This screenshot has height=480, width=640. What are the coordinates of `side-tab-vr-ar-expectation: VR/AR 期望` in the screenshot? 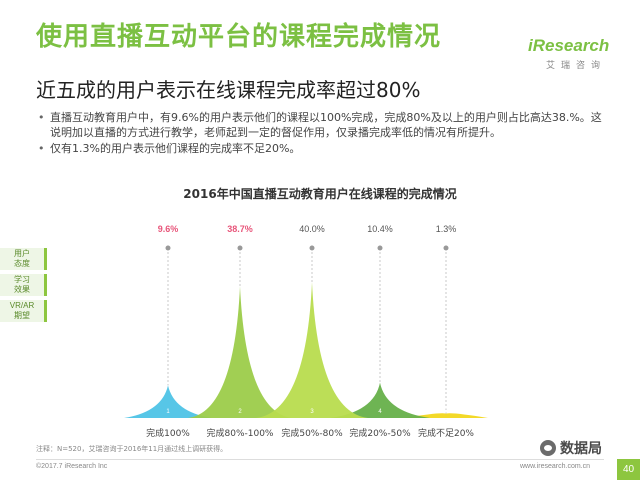 It's located at (23, 311).